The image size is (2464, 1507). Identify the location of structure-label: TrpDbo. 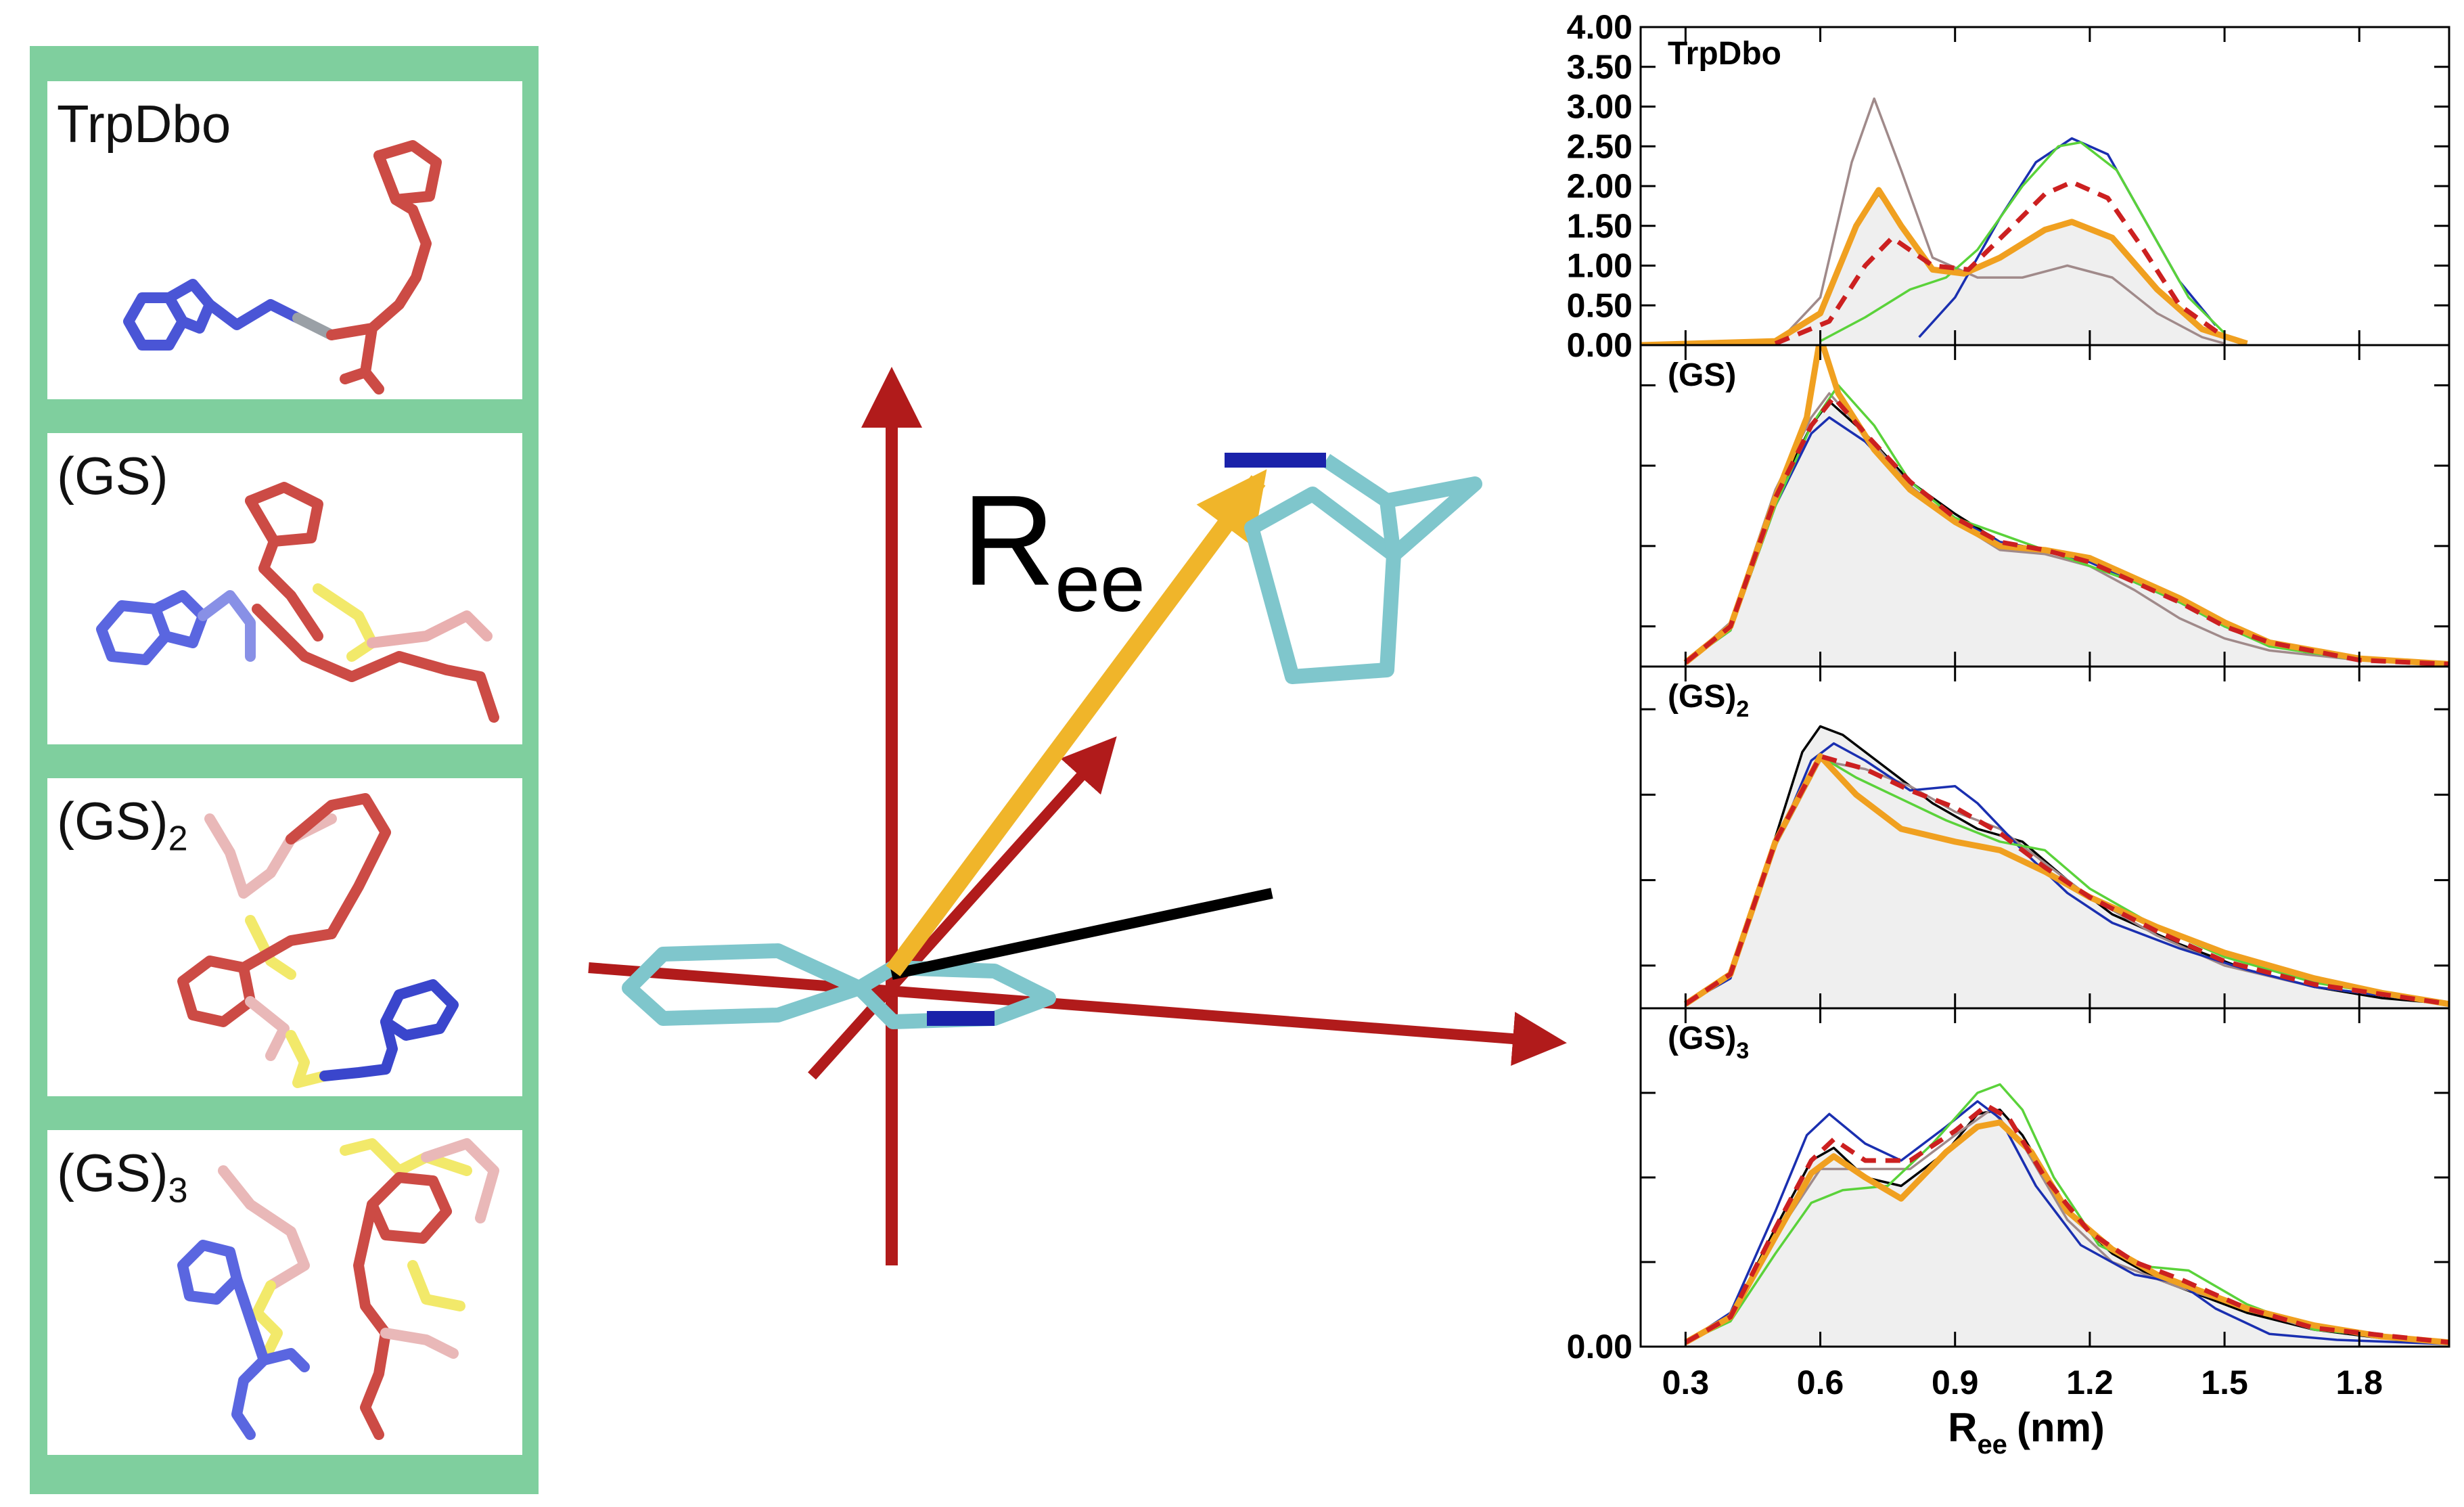
(144, 124).